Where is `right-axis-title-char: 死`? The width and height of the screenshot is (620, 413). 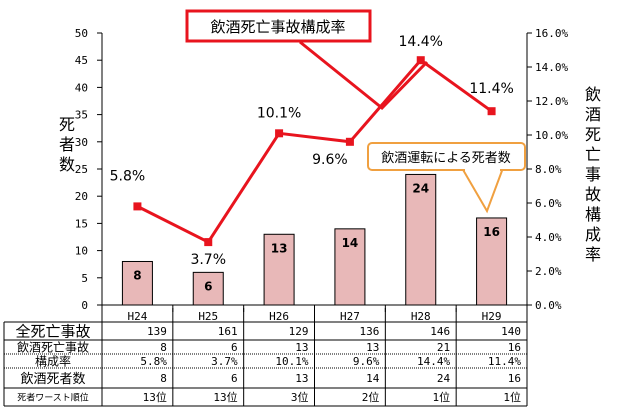 right-axis-title-char: 死 is located at coordinates (593, 134).